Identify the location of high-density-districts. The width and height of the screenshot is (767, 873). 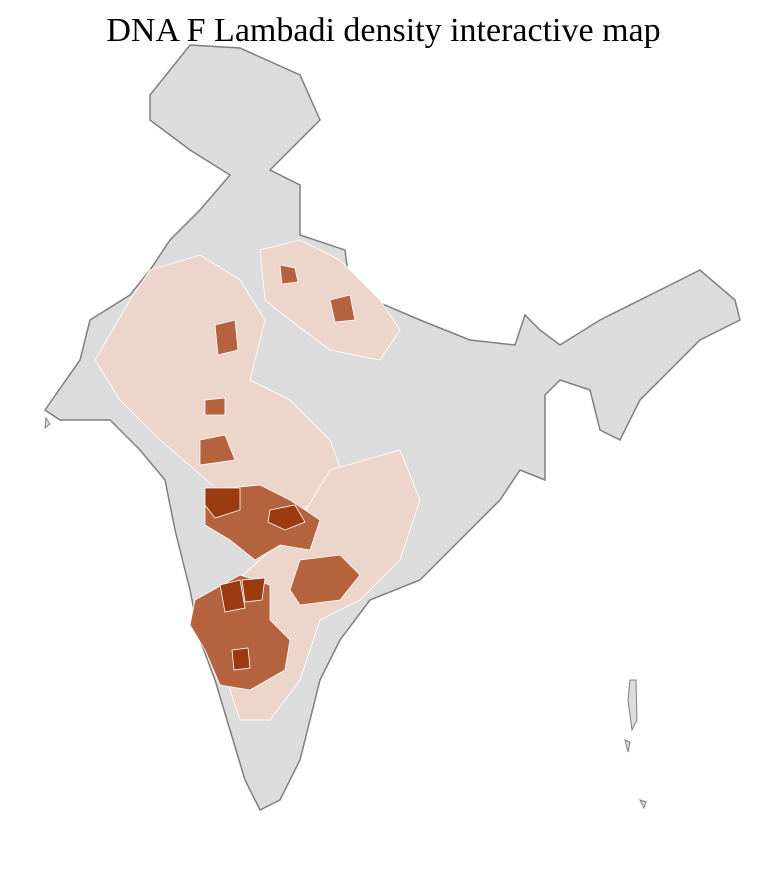
(255, 579).